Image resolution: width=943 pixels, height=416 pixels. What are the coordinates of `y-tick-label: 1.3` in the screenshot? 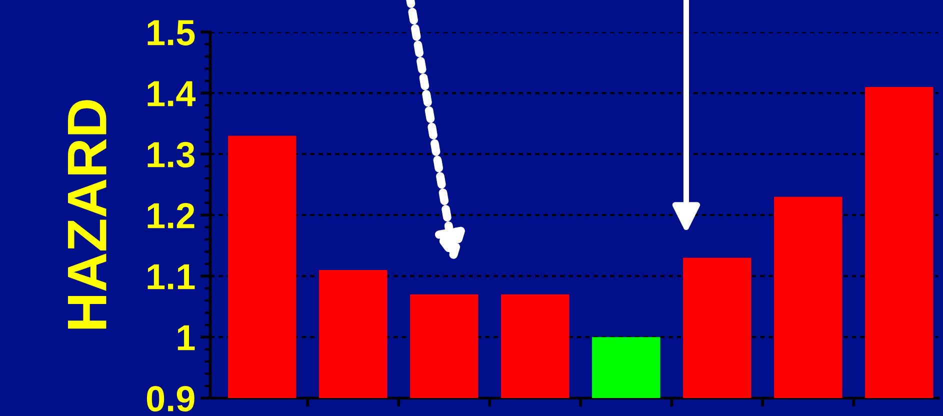 It's located at (171, 155).